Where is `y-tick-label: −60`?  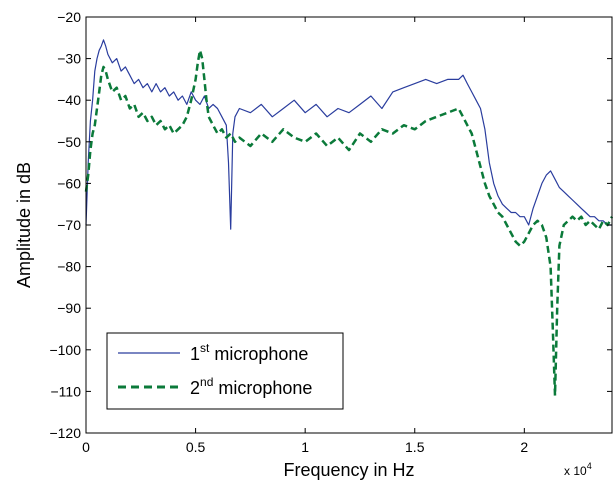
y-tick-label: −60 is located at coordinates (69, 183).